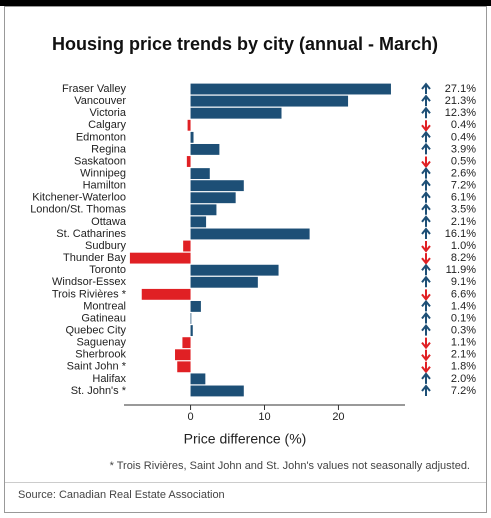  What do you see at coordinates (109, 379) in the screenshot?
I see `y-tick-label: Halifax` at bounding box center [109, 379].